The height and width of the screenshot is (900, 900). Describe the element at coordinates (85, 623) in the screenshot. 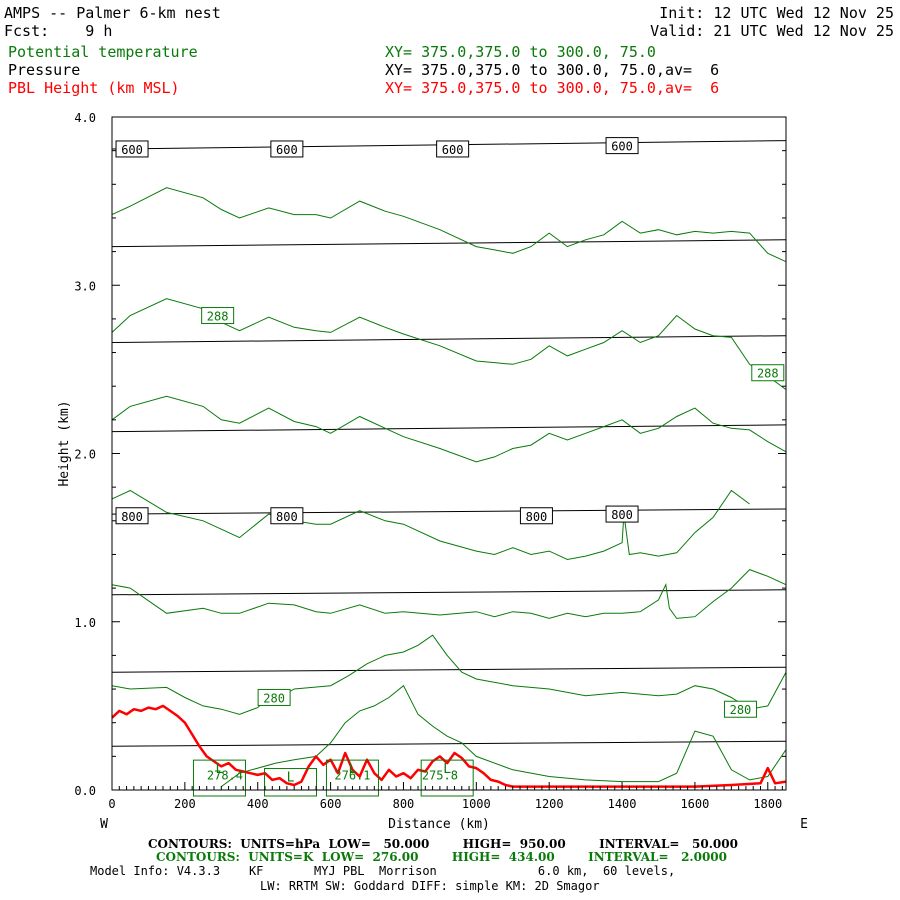

I see `y-tick-label-1: 1.0` at that location.